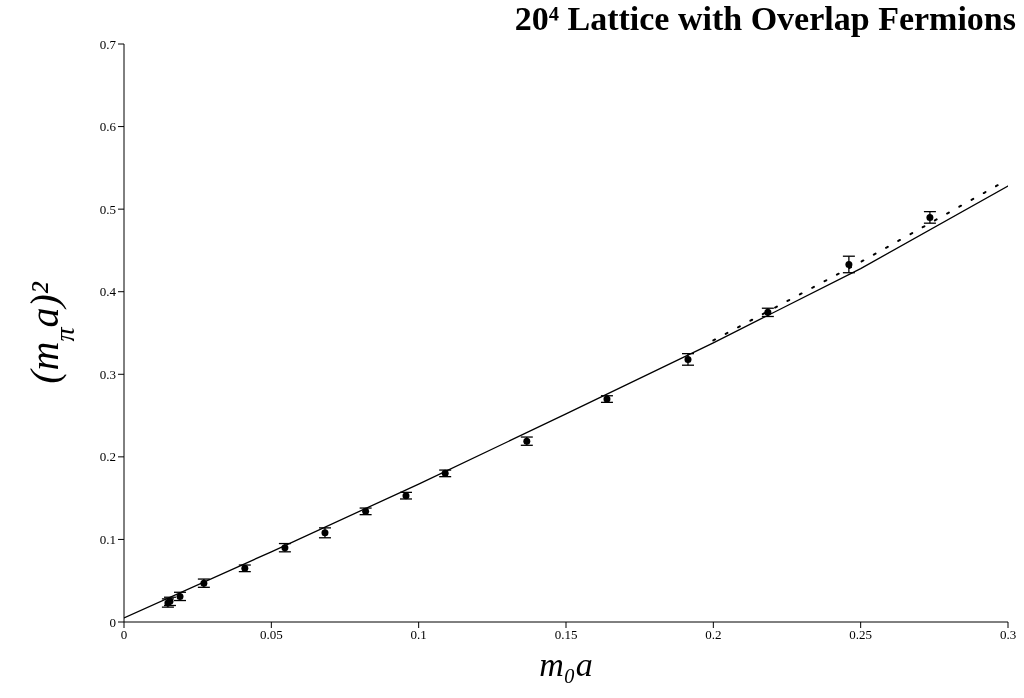 The width and height of the screenshot is (1024, 698). What do you see at coordinates (566, 664) in the screenshot?
I see `x-axis-title: m₀a` at bounding box center [566, 664].